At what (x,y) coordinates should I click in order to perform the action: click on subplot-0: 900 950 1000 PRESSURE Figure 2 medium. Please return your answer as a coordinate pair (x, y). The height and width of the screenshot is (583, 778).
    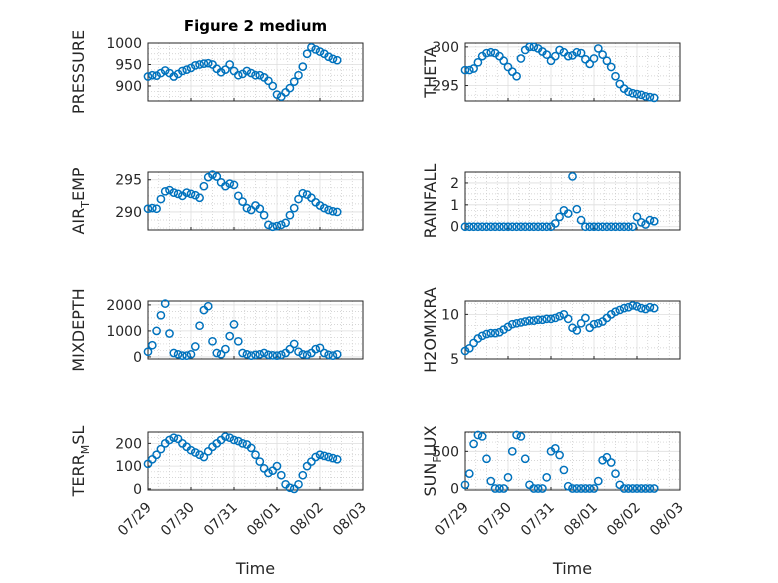
    Looking at the image, I should click on (216, 65).